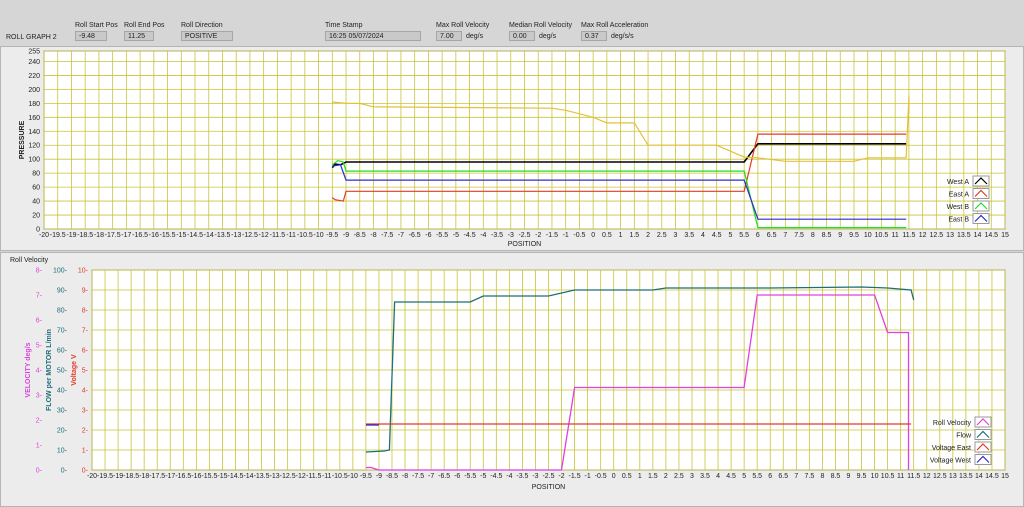 The height and width of the screenshot is (507, 1024). I want to click on x-tick-label: 12.5, so click(937, 235).